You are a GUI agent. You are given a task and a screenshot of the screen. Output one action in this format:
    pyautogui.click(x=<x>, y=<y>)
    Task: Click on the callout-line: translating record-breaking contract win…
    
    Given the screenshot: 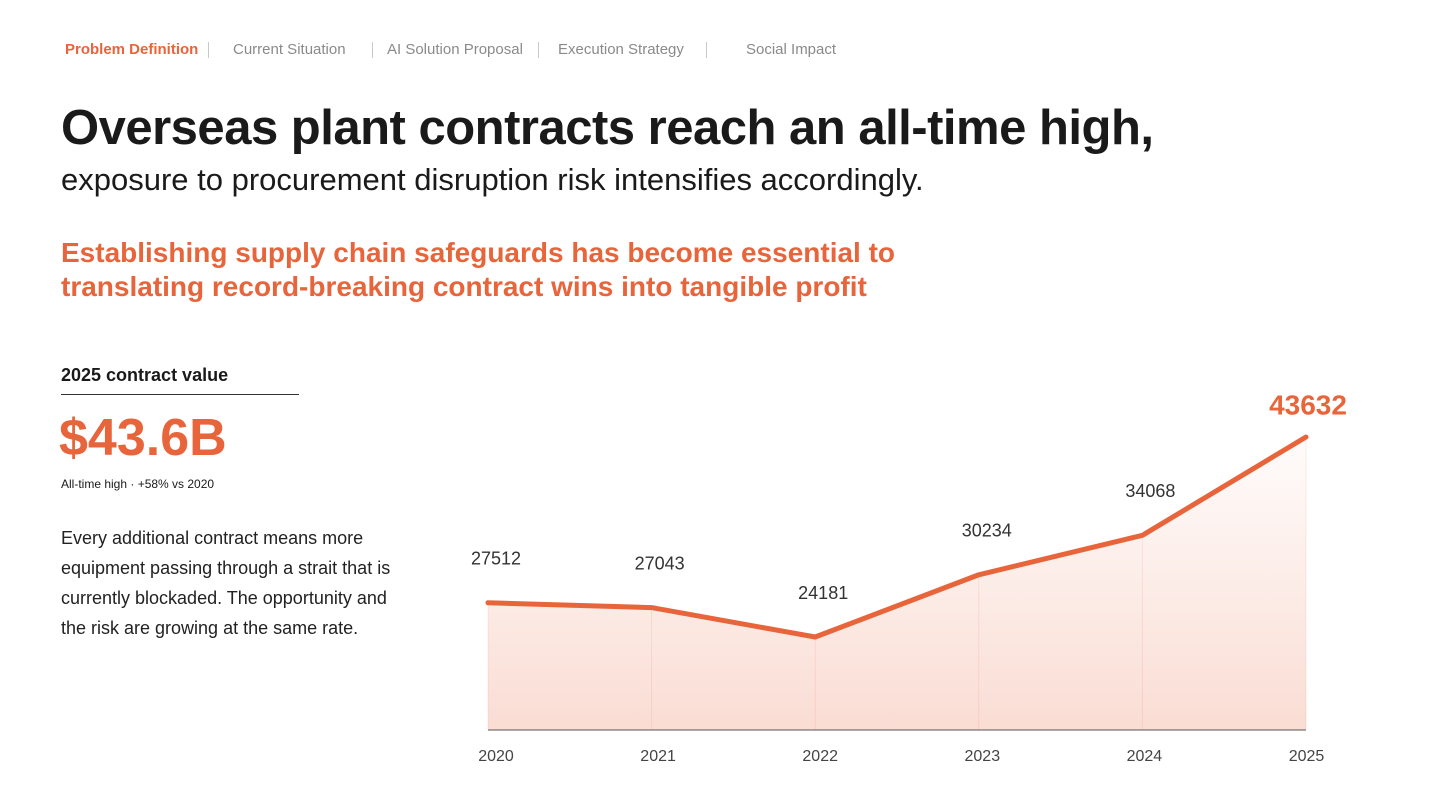 What is the action you would take?
    pyautogui.click(x=464, y=286)
    